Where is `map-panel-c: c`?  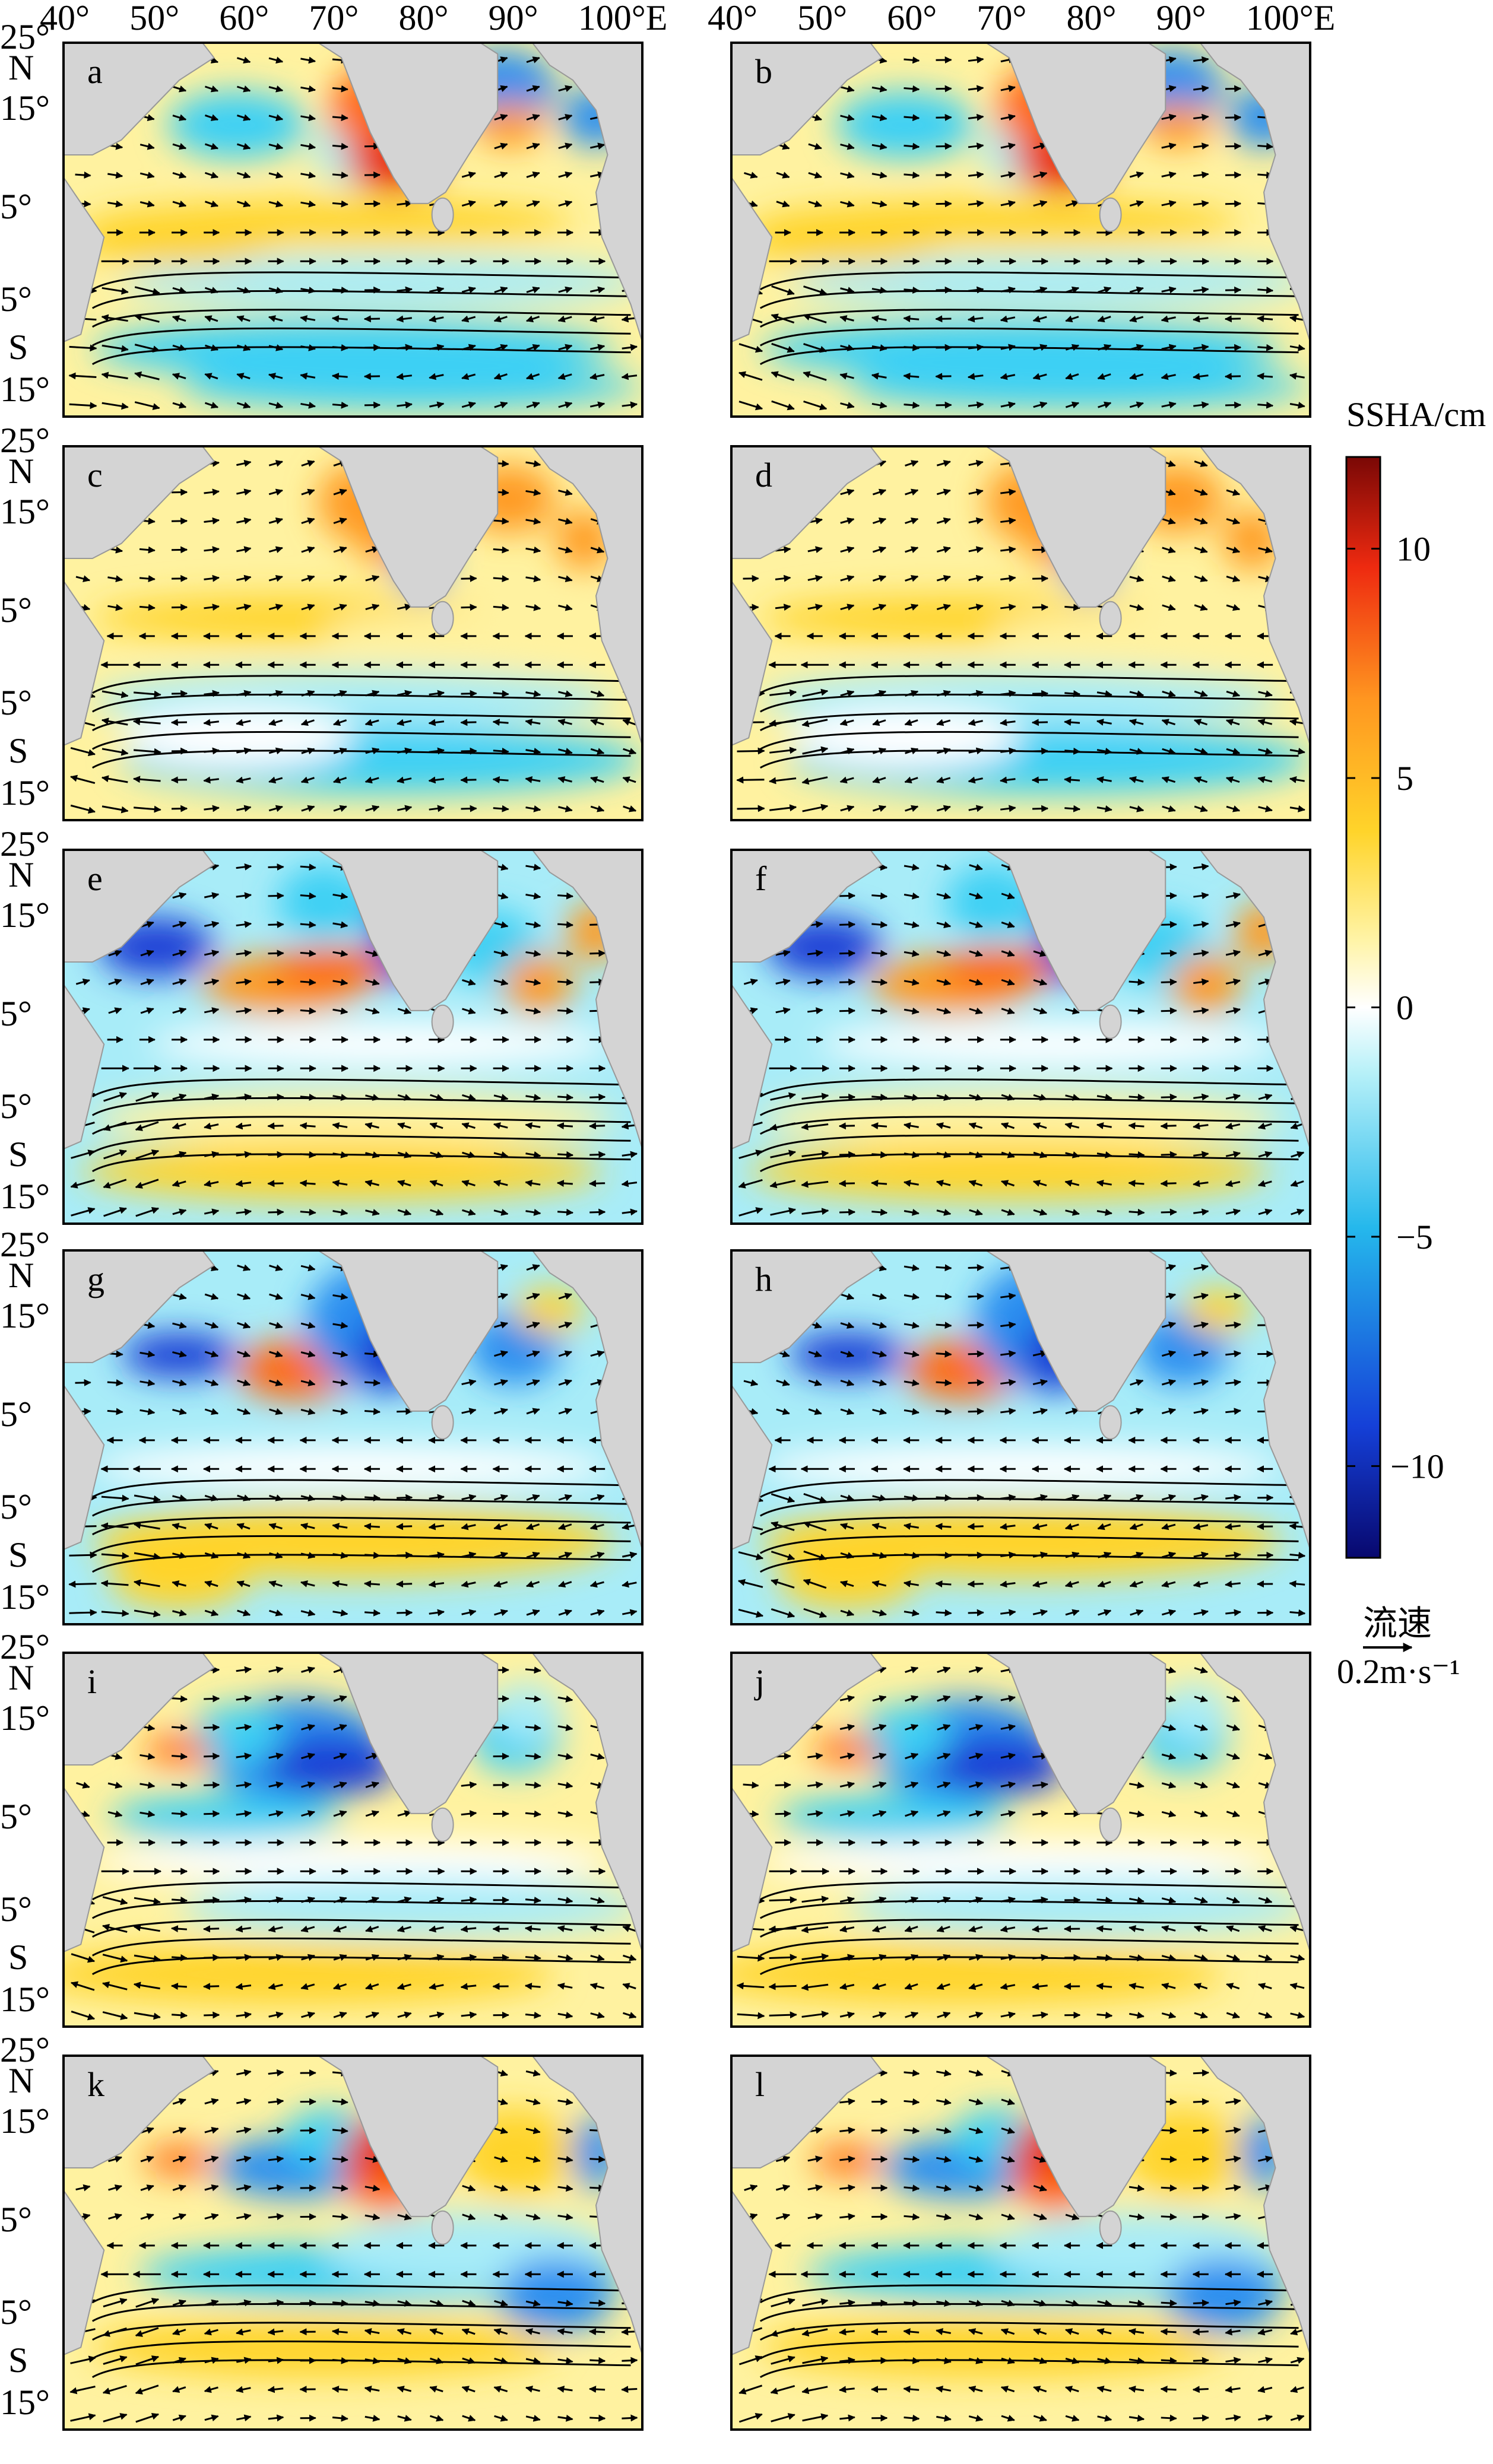
map-panel-c: c is located at coordinates (353, 633).